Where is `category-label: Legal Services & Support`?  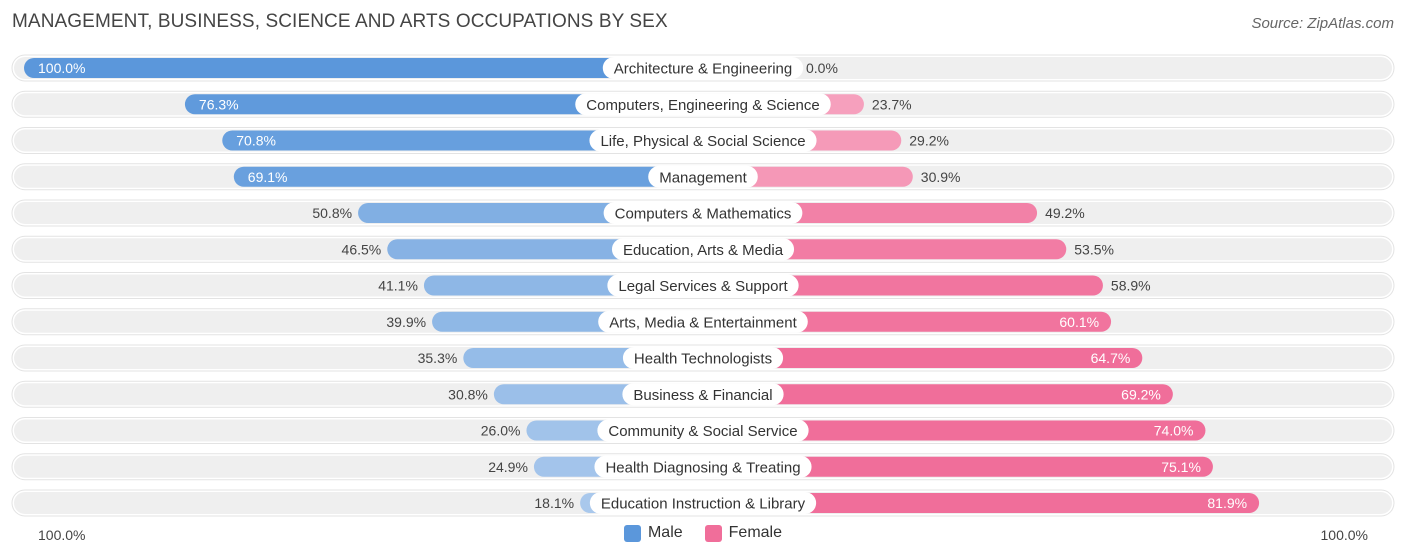
category-label: Legal Services & Support is located at coordinates (703, 286).